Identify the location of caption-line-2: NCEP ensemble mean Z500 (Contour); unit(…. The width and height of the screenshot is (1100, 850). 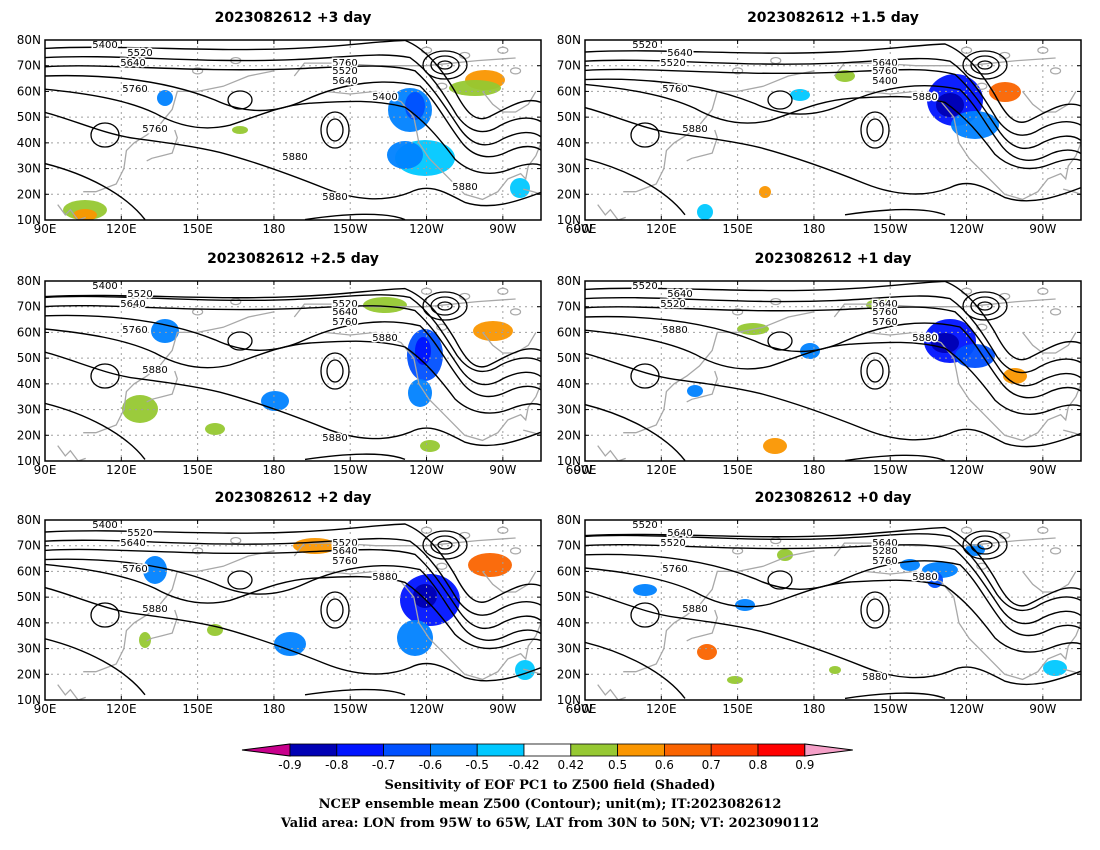
(550, 804).